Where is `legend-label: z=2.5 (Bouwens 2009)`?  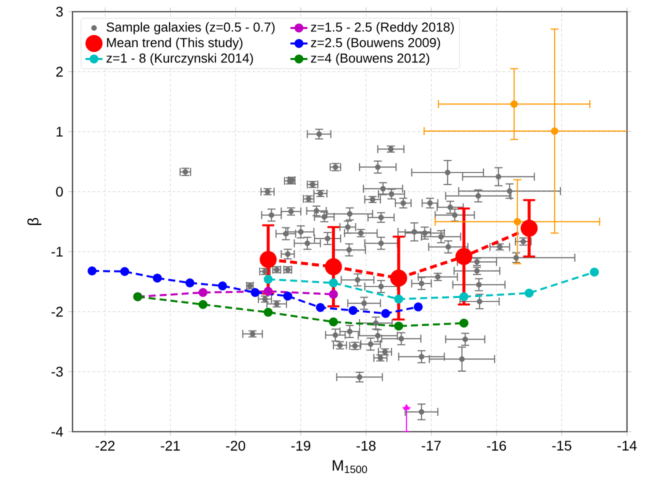 legend-label: z=2.5 (Bouwens 2009) is located at coordinates (375, 44).